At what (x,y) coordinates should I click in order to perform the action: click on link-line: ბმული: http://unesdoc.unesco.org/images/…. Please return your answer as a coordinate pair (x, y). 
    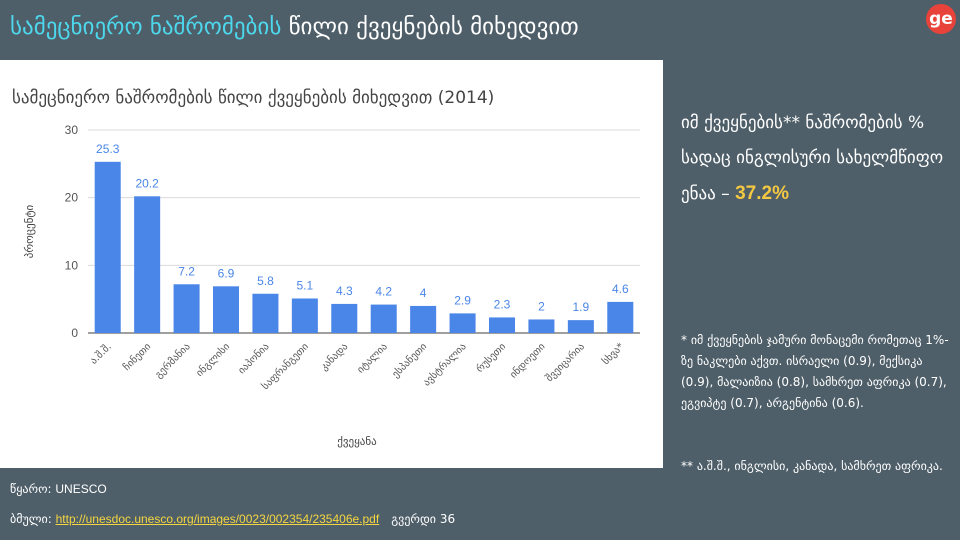
    Looking at the image, I should click on (232, 519).